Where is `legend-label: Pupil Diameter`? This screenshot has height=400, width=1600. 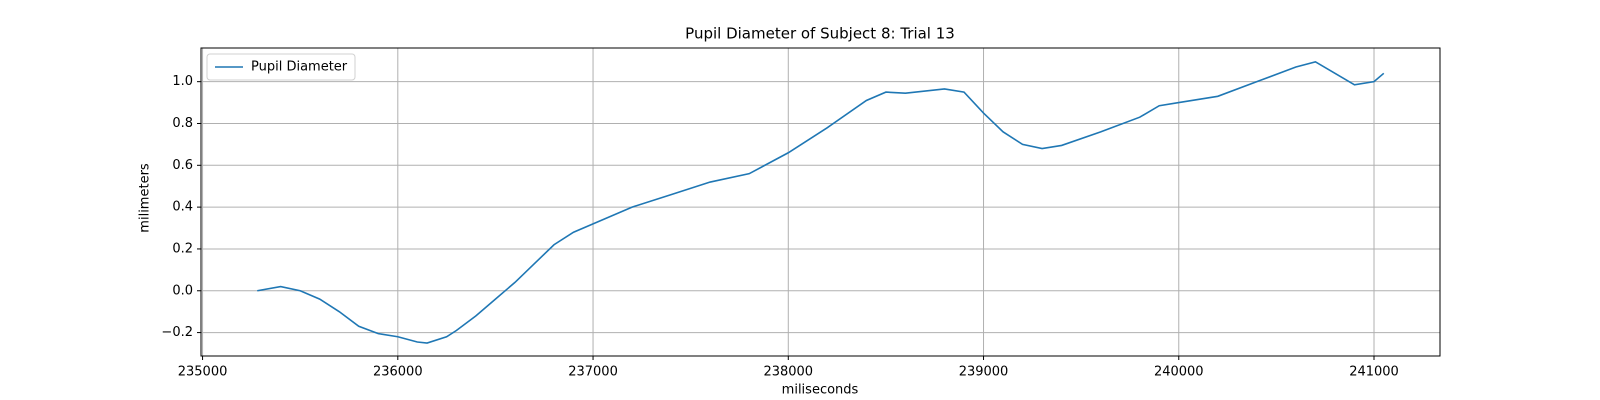 legend-label: Pupil Diameter is located at coordinates (299, 67).